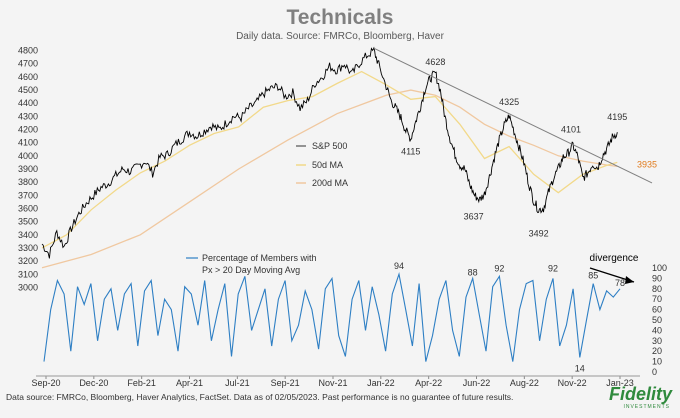  Describe the element at coordinates (428, 383) in the screenshot. I see `x-tick-label-8: Apr-22` at that location.